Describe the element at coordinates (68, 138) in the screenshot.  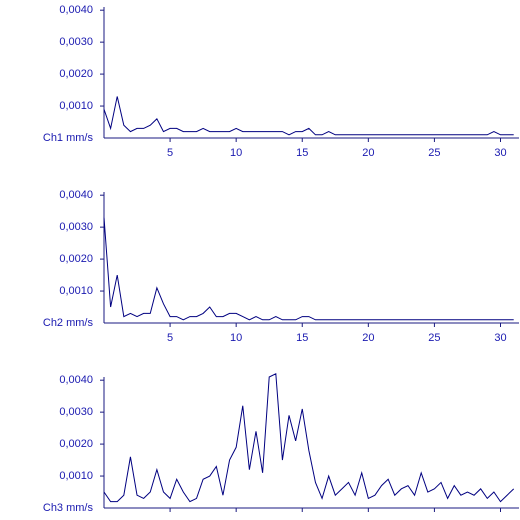
I see `y-axis-label: Ch1 mm/s` at that location.